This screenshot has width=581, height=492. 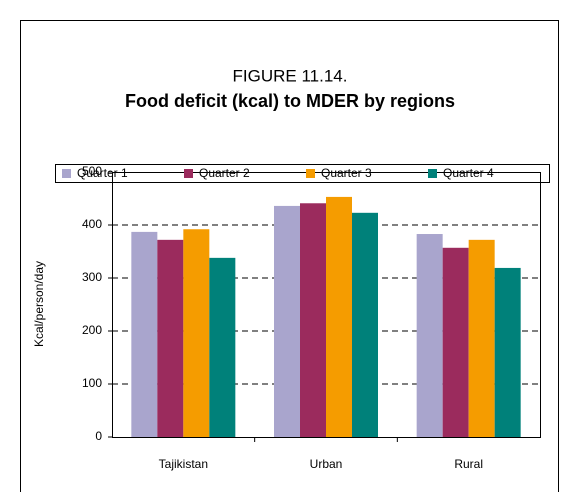 What do you see at coordinates (98, 436) in the screenshot?
I see `y-tick-label: 0` at bounding box center [98, 436].